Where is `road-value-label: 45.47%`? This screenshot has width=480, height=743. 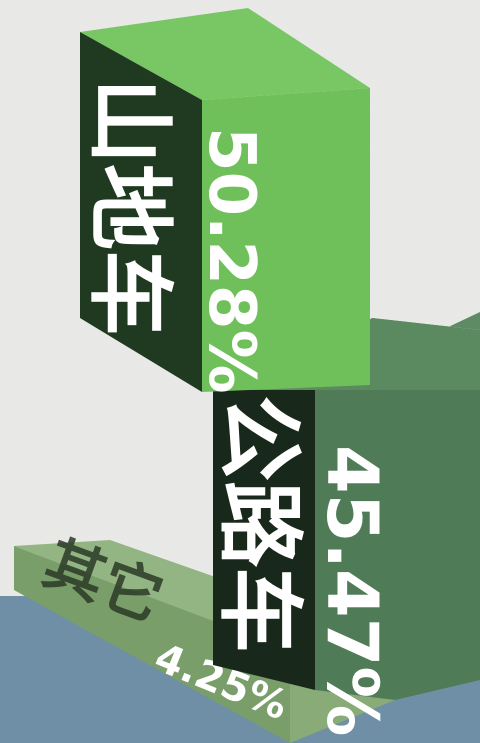 road-value-label: 45.47% is located at coordinates (352, 591).